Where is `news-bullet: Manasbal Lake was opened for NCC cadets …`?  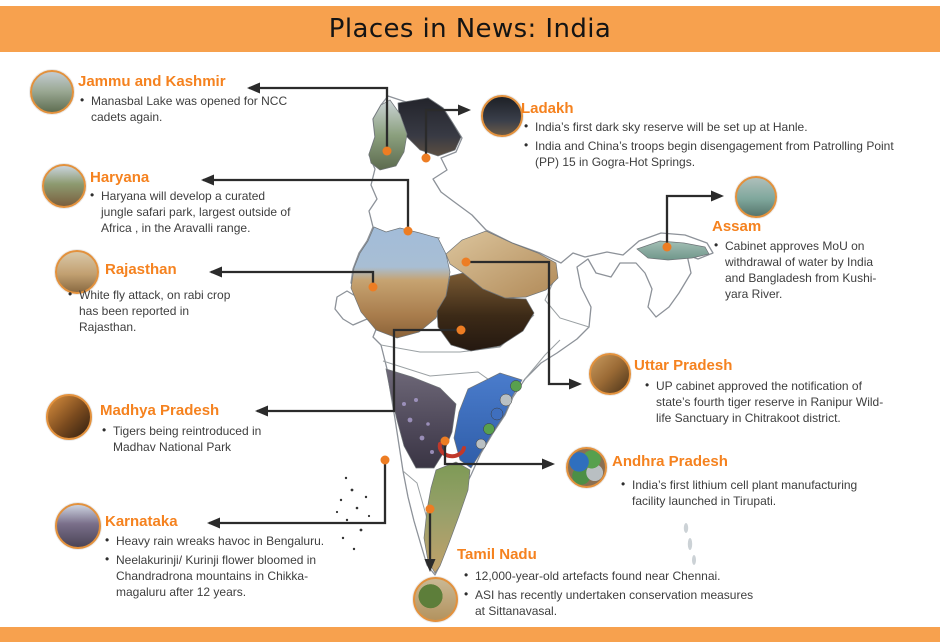
news-bullet: Manasbal Lake was opened for NCC cadets … is located at coordinates (195, 108).